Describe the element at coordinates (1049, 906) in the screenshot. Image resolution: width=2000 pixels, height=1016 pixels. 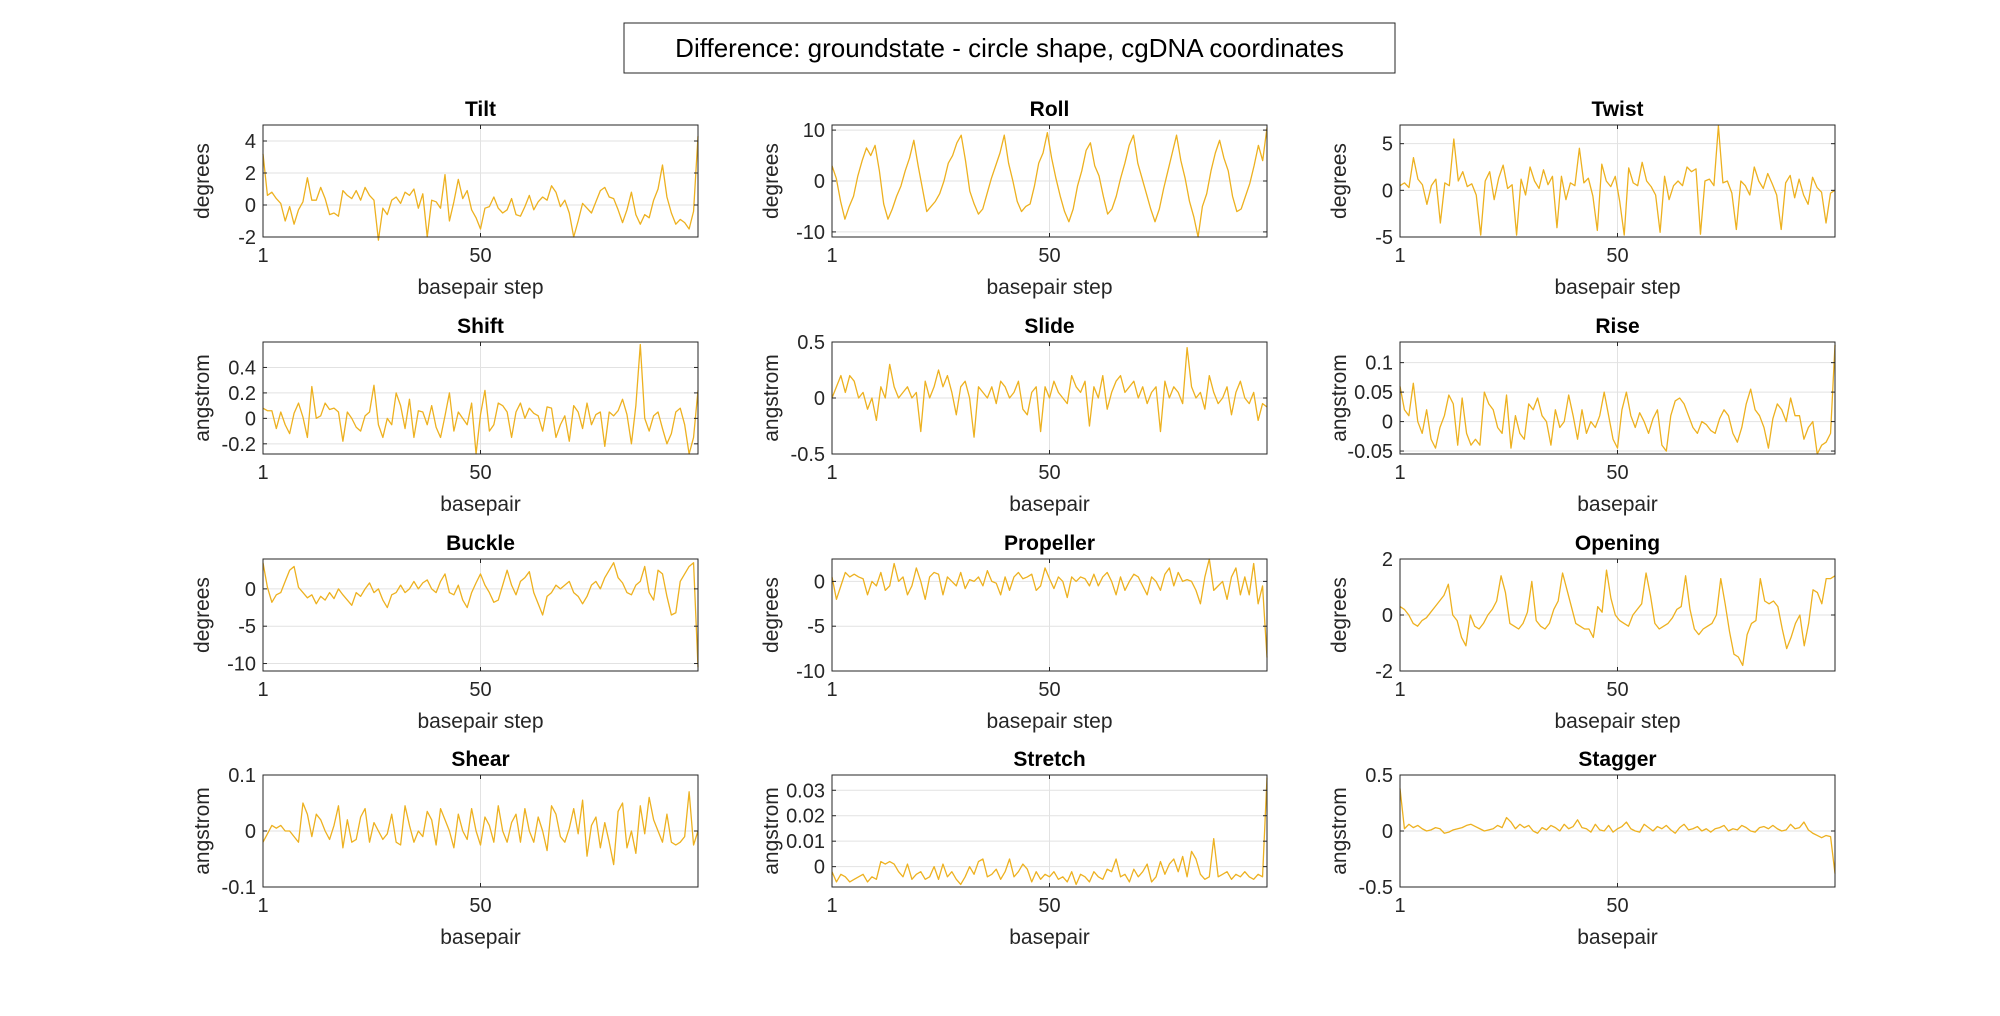
I see `stretch-xtick-label: 50` at that location.